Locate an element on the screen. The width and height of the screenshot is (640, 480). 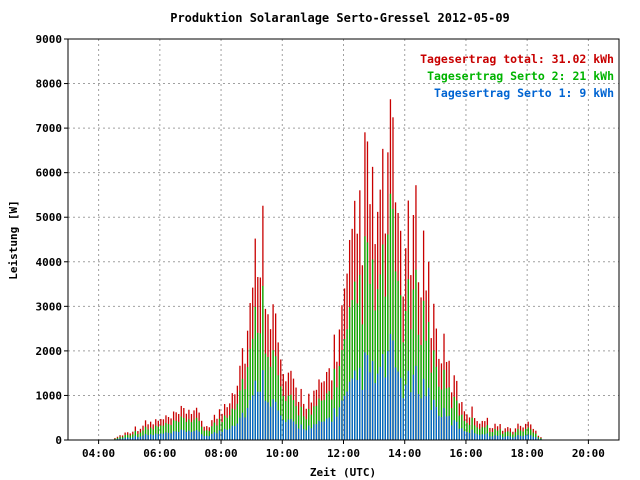
x-tick-label: 12:00 is located at coordinates (343, 453).